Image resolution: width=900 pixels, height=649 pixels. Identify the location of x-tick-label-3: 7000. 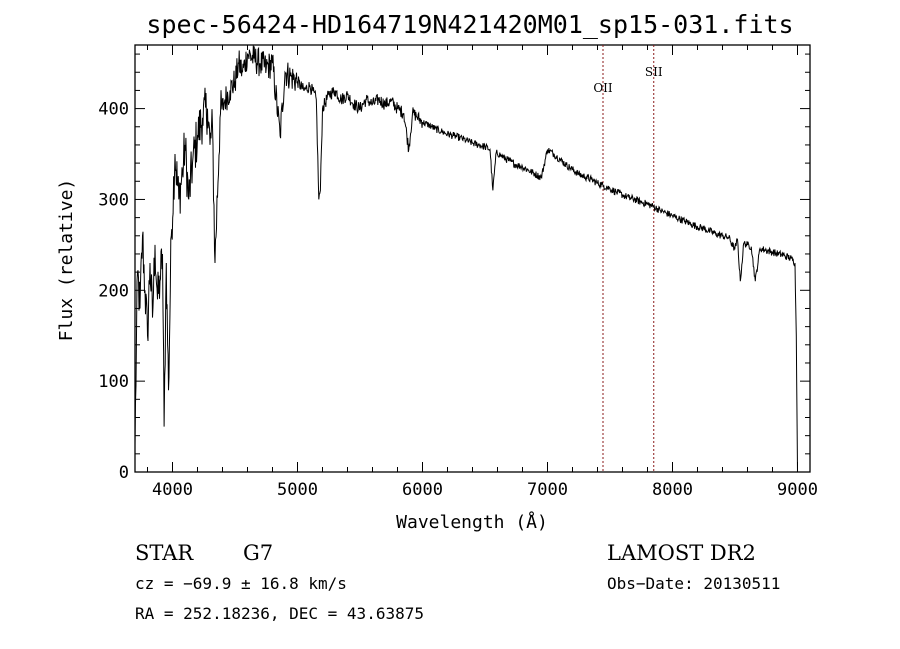
(547, 490).